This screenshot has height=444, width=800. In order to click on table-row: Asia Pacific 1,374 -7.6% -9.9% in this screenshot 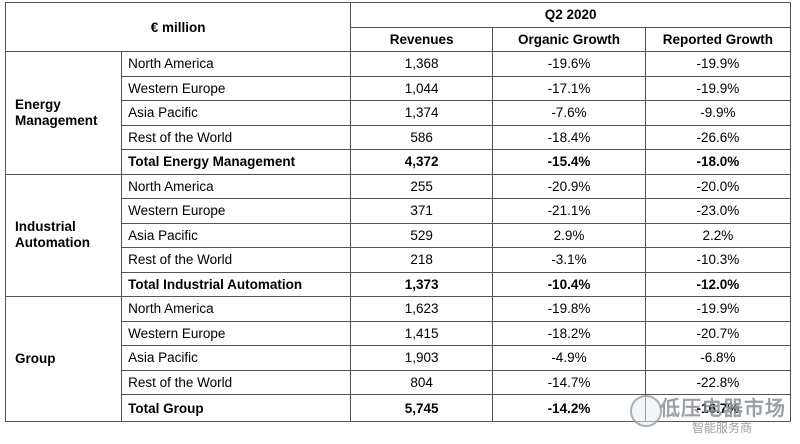, I will do `click(399, 113)`.